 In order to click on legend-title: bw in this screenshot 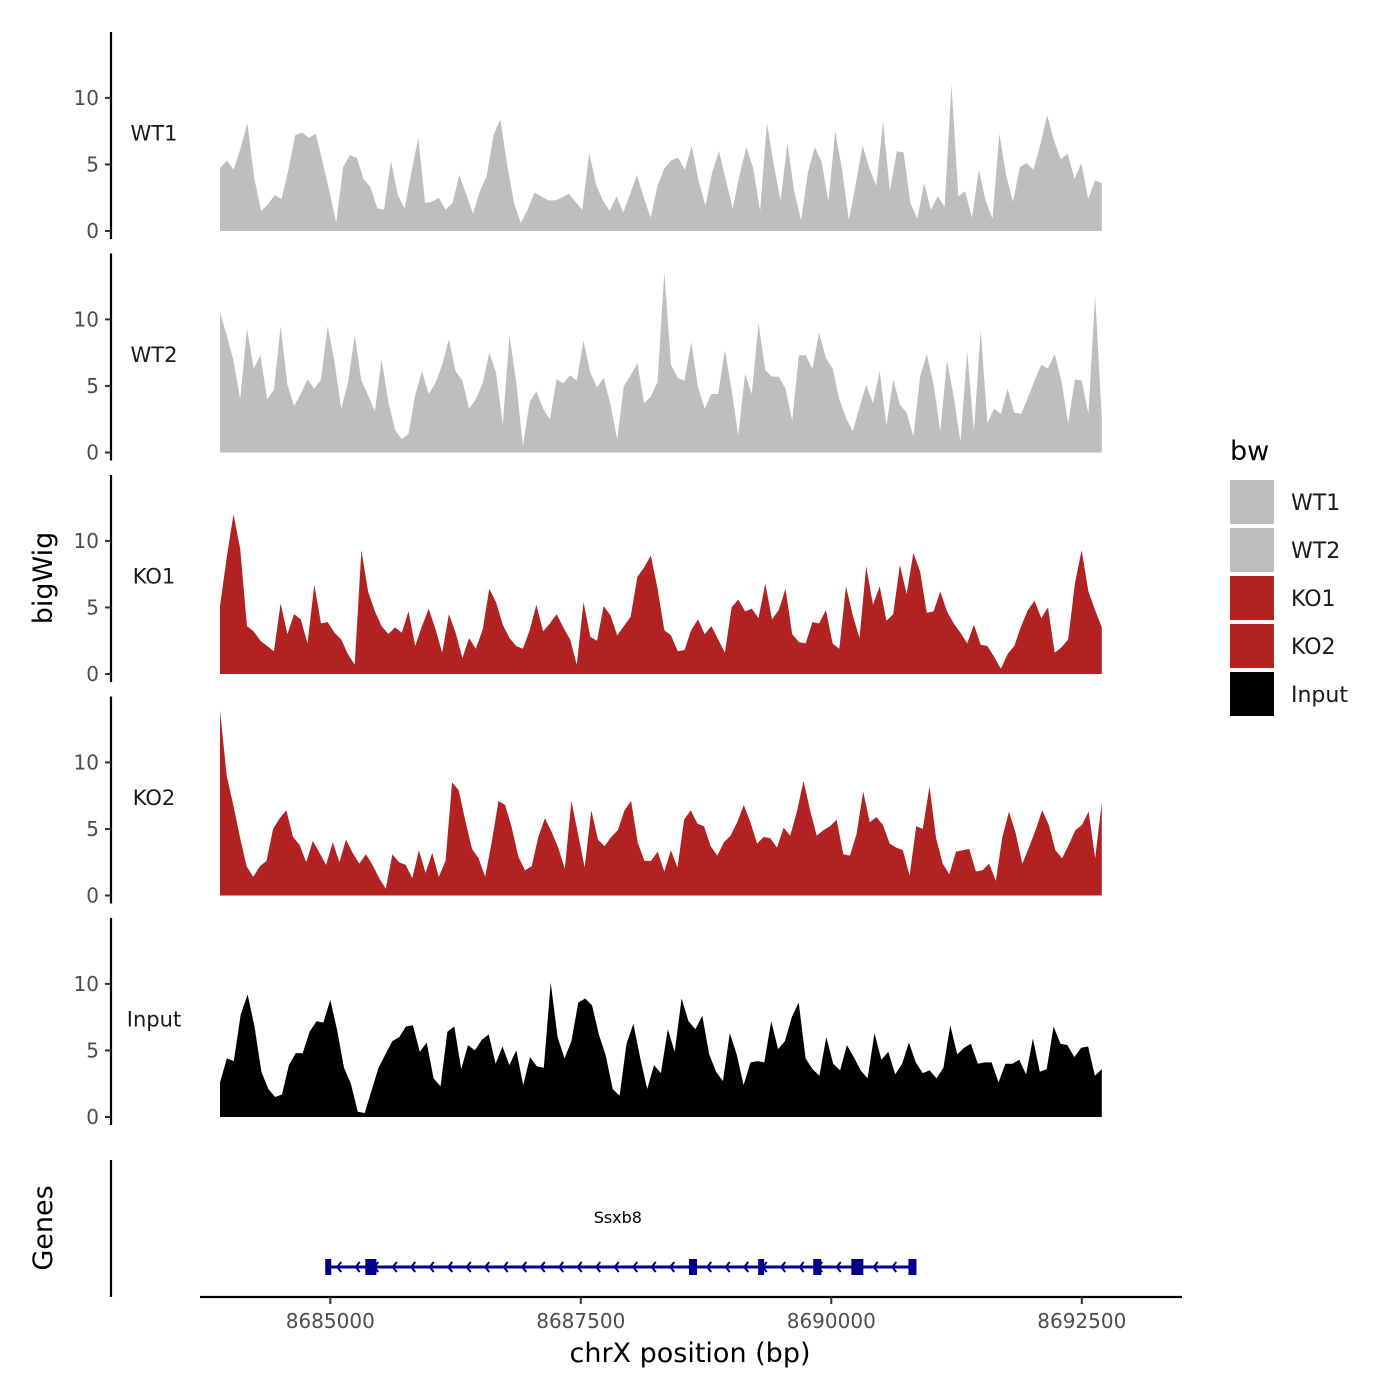, I will do `click(1249, 451)`.